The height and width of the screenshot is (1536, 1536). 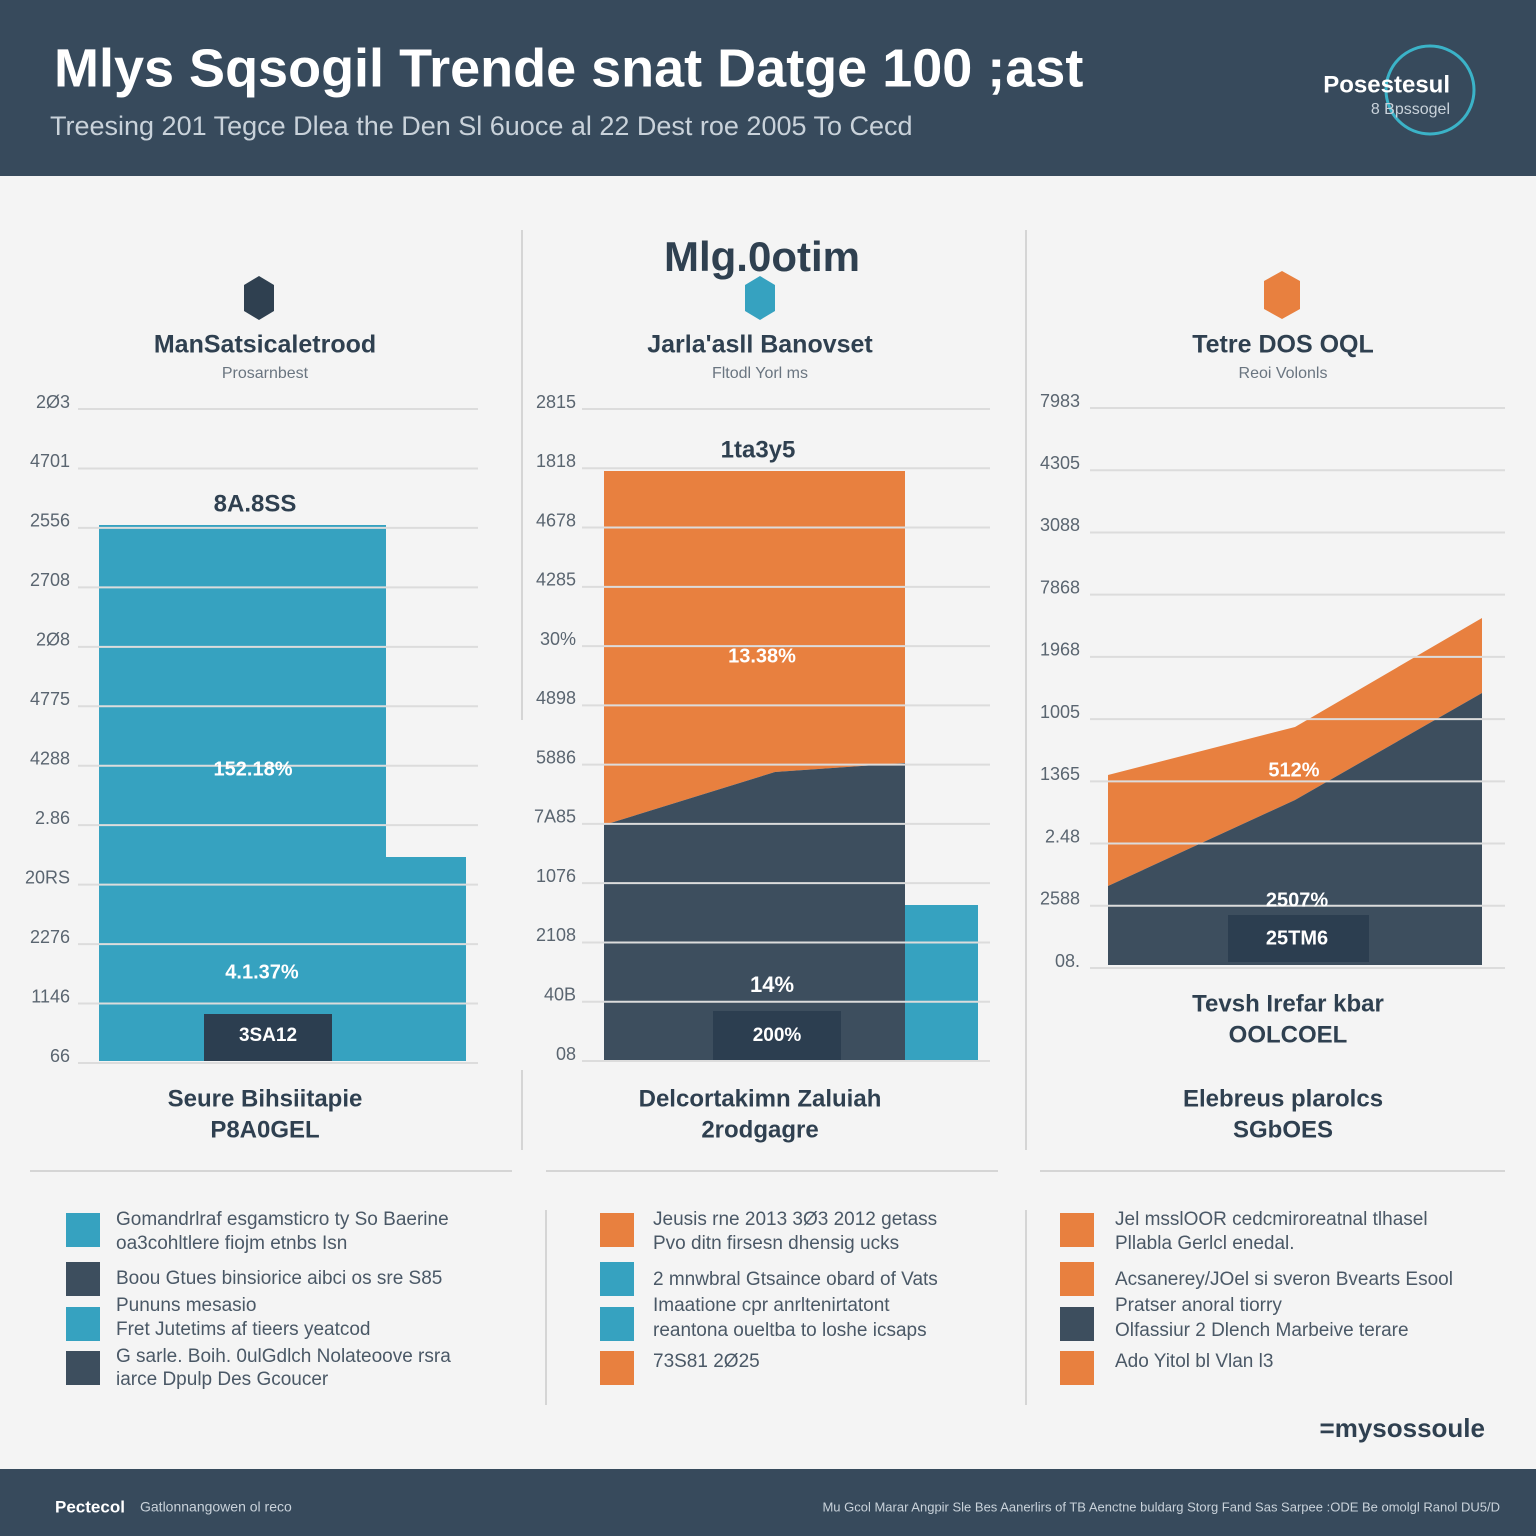 What do you see at coordinates (1060, 650) in the screenshot?
I see `tick-label: 1968` at bounding box center [1060, 650].